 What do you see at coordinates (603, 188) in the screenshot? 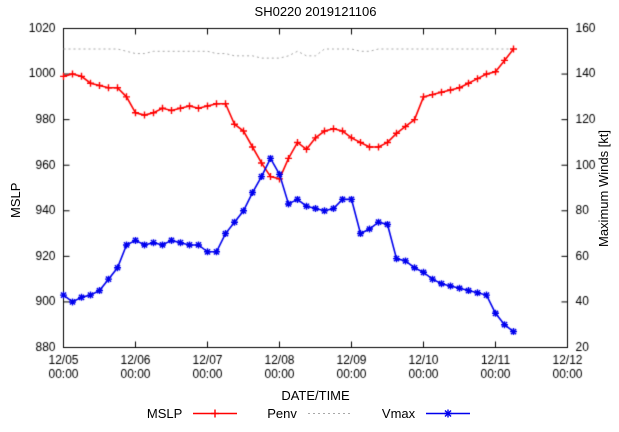
I see `y-axis-label-right: Maximum Winds [kt]` at bounding box center [603, 188].